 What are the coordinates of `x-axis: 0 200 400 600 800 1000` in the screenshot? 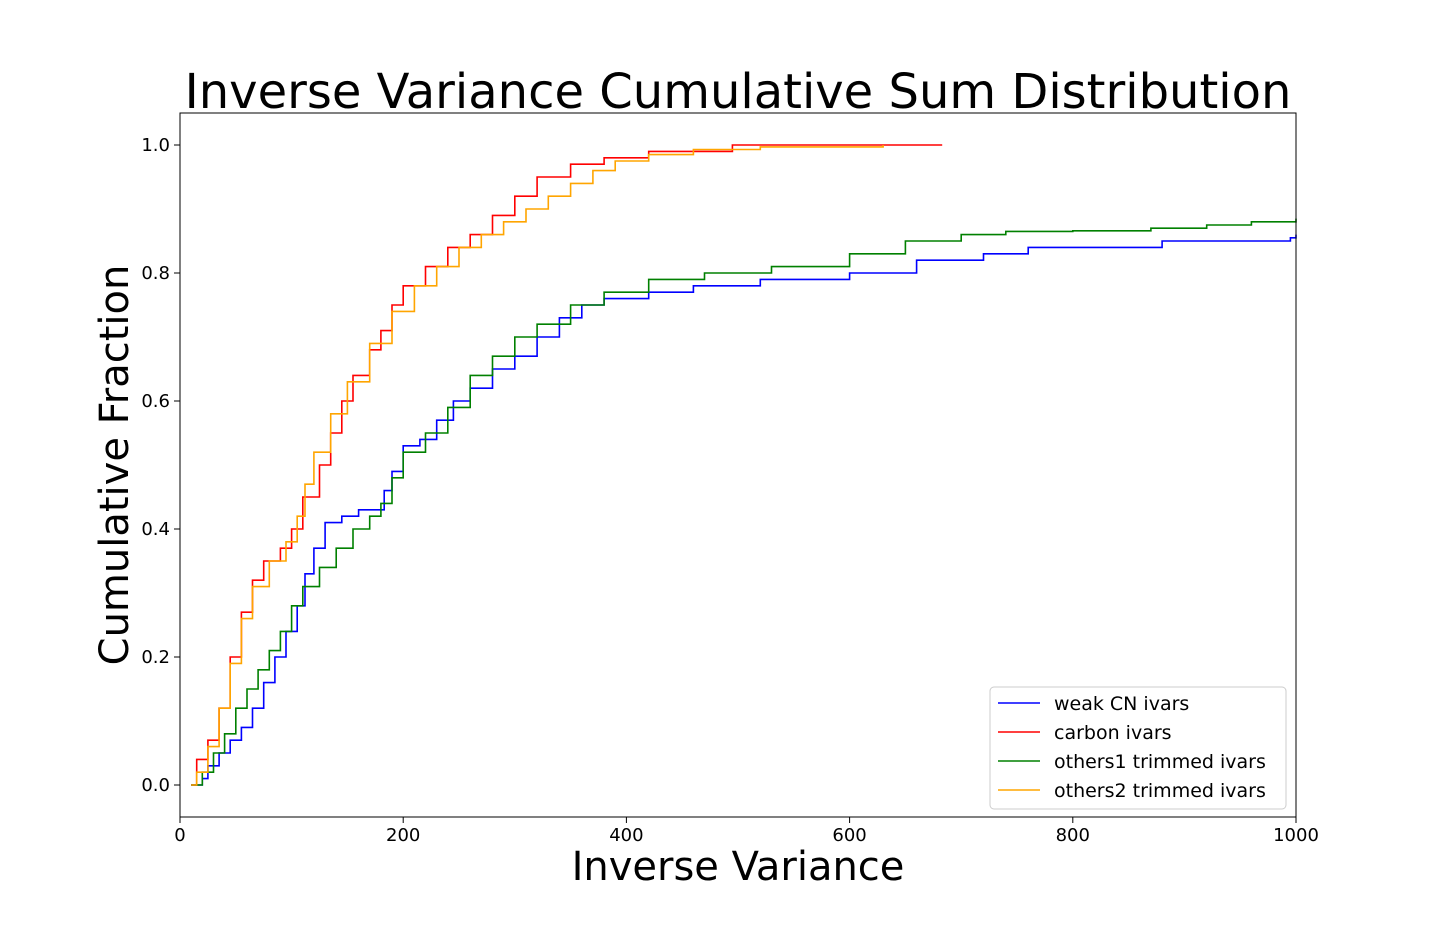 It's located at (746, 831).